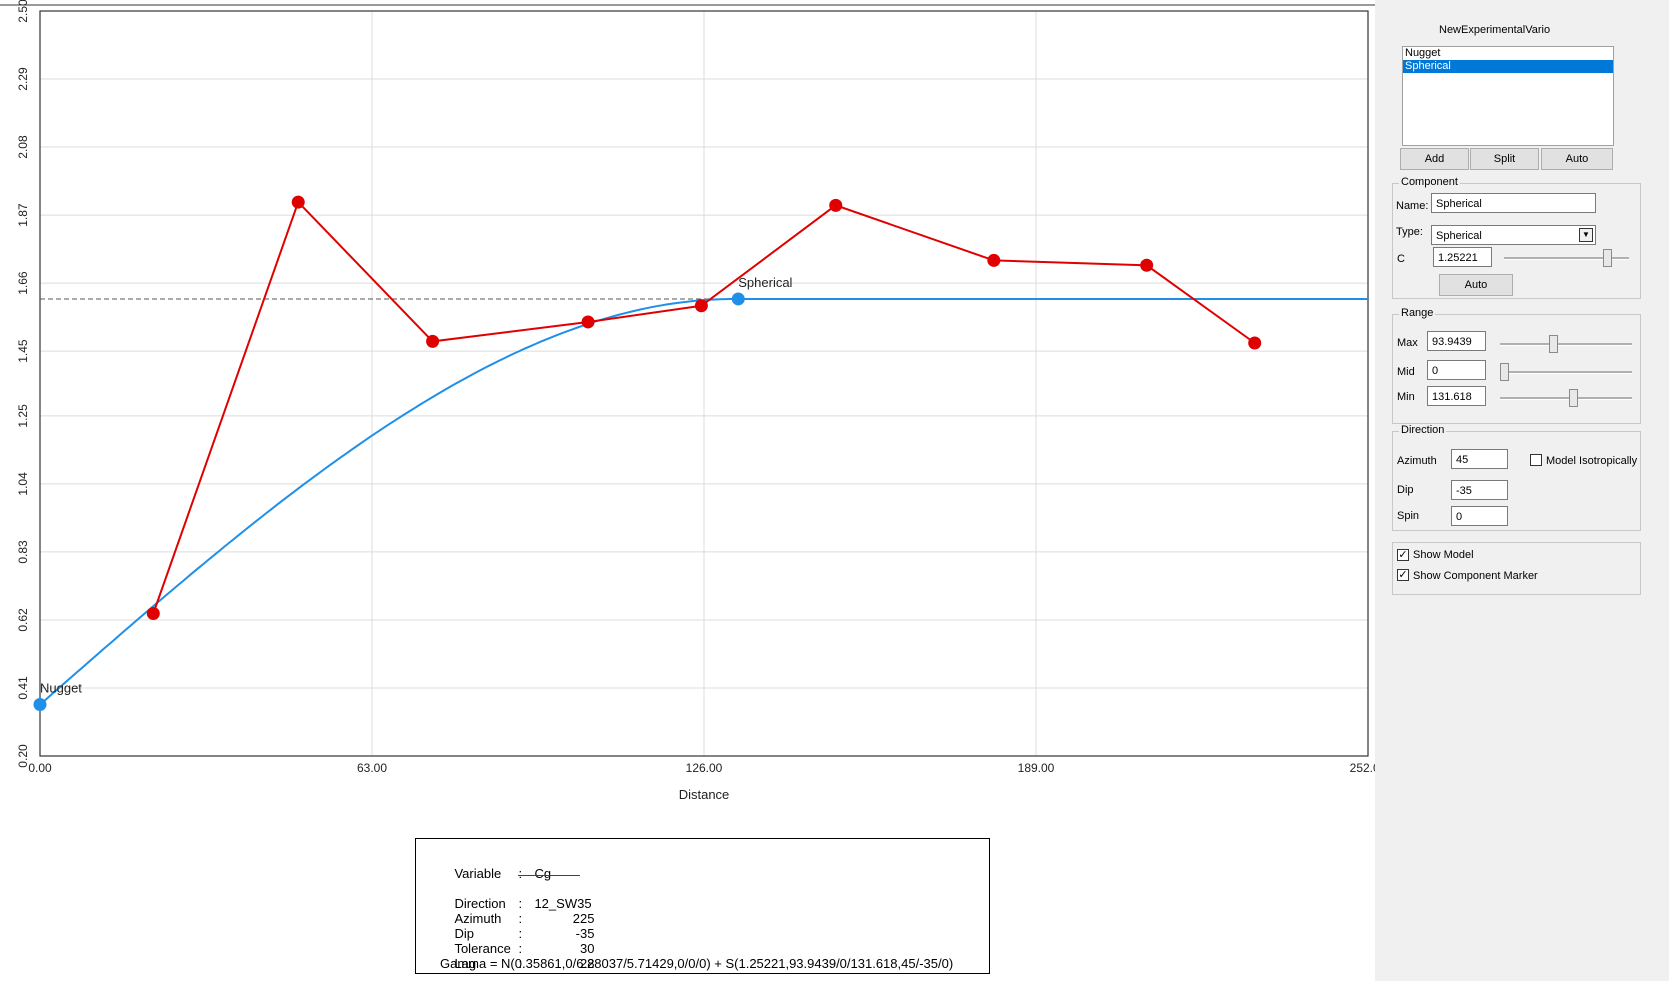 This screenshot has width=1669, height=986. I want to click on mid-label: Mid, so click(1406, 372).